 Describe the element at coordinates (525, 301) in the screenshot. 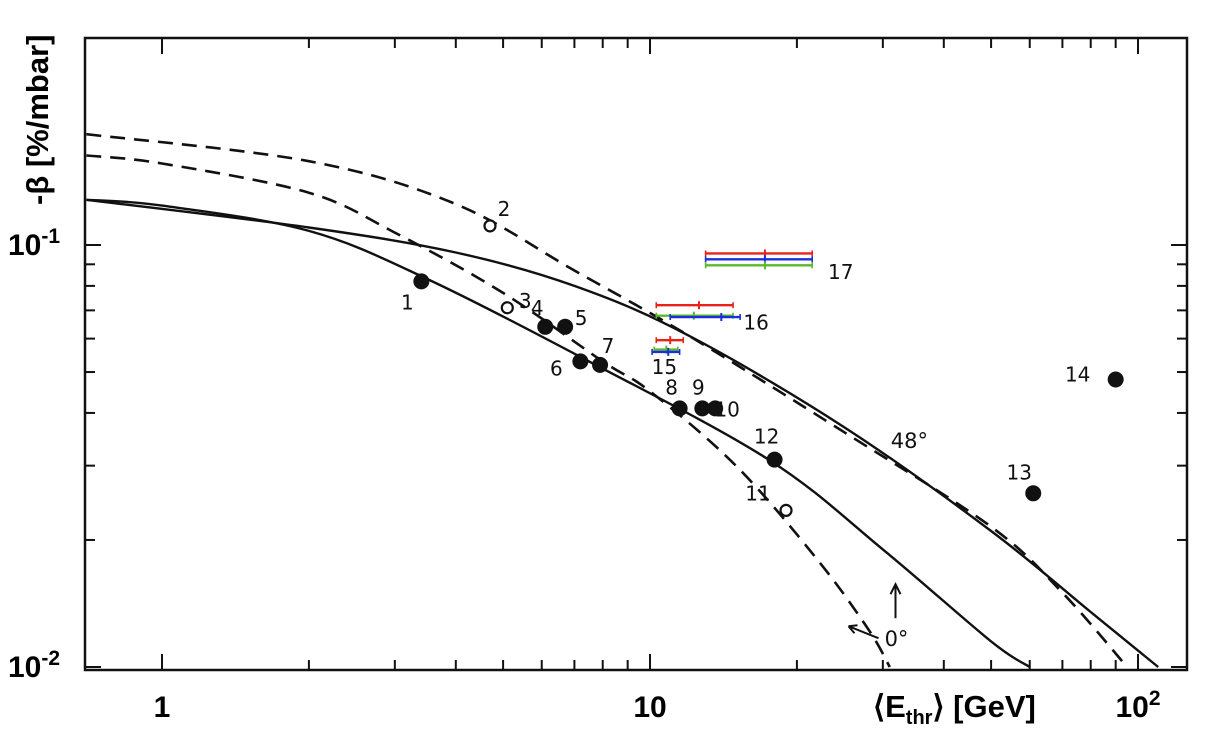

I see `point-label-3: 3` at that location.